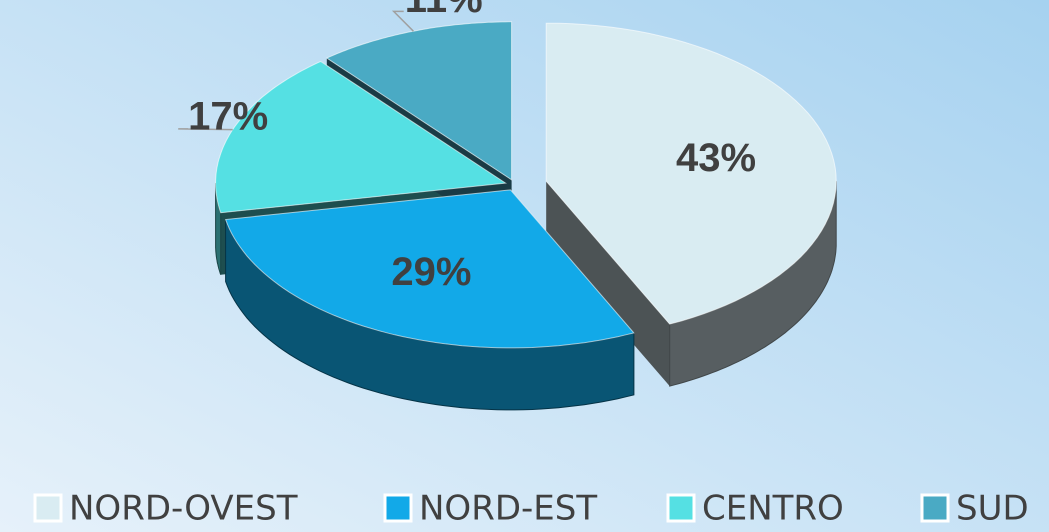  Describe the element at coordinates (444, 10) in the screenshot. I see `data-label: 11%` at that location.